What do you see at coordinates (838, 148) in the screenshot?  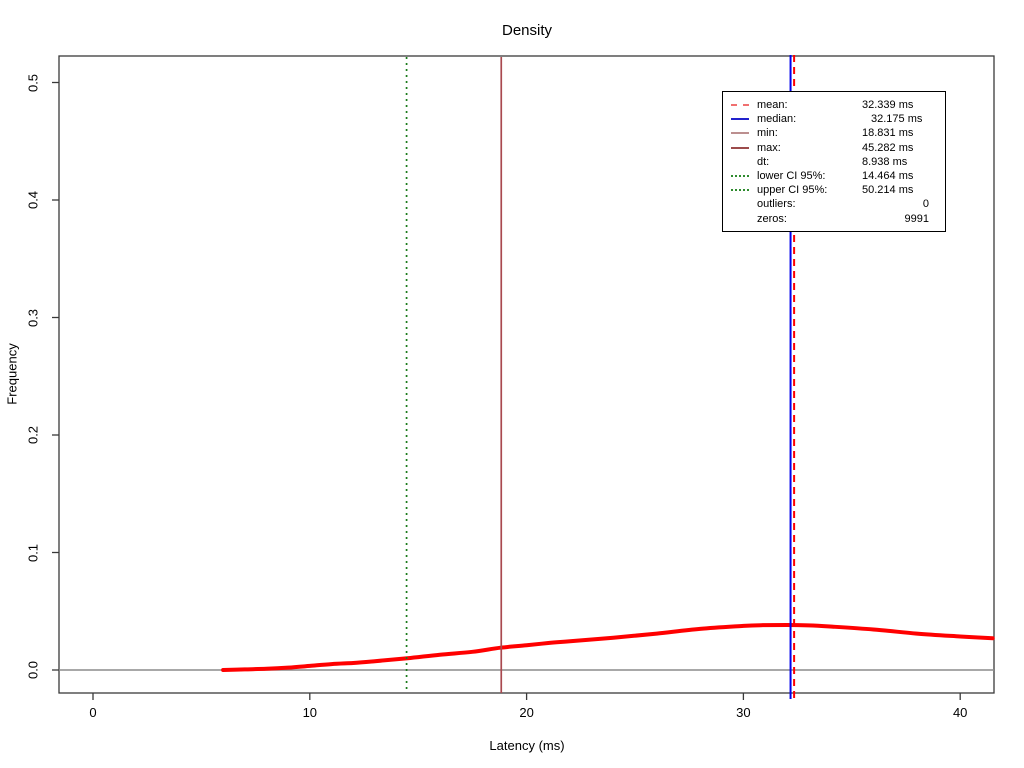 I see `legend-row: max: 45.282 ms` at bounding box center [838, 148].